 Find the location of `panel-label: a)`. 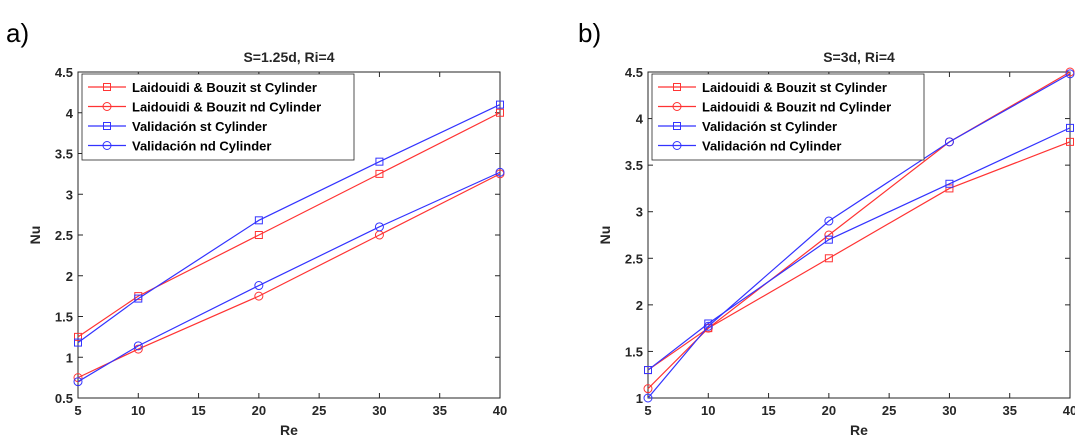

panel-label: a) is located at coordinates (17, 33).